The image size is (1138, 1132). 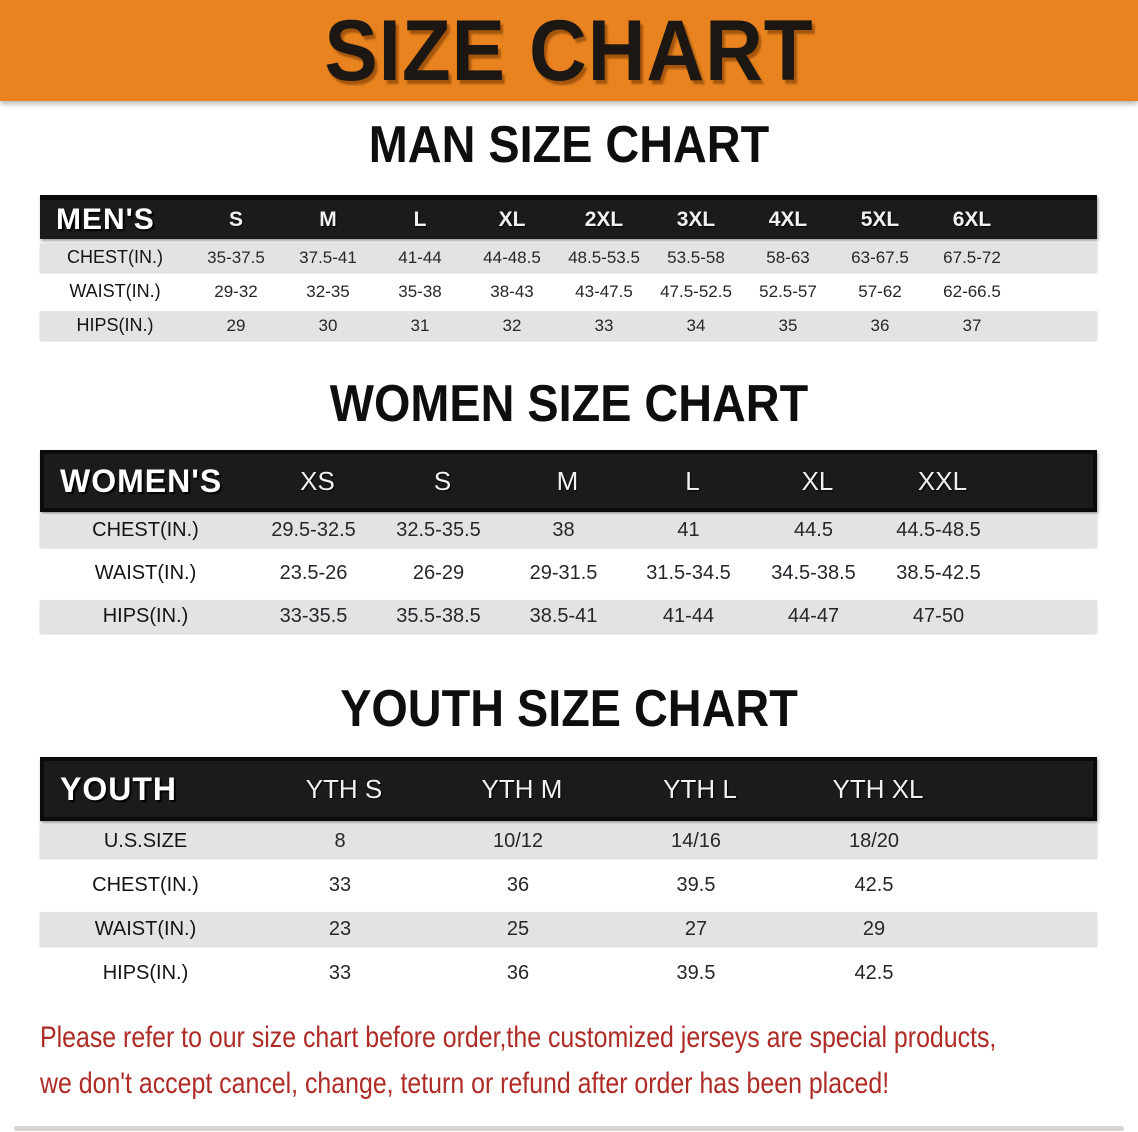 What do you see at coordinates (438, 573) in the screenshot?
I see `measurement-value: 26-29` at bounding box center [438, 573].